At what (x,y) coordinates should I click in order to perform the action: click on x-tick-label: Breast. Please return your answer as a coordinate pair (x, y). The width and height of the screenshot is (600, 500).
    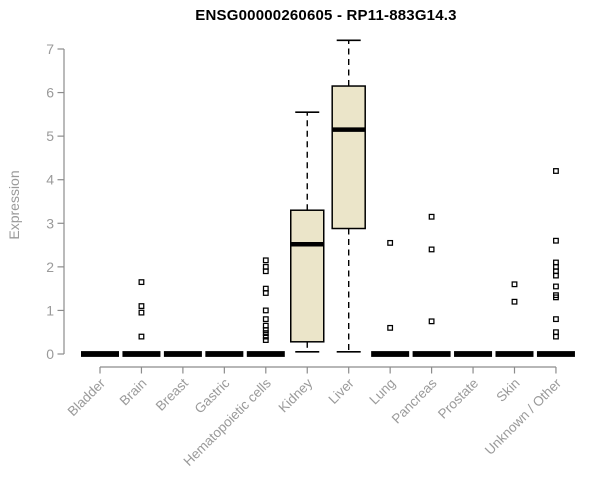
    Looking at the image, I should click on (172, 394).